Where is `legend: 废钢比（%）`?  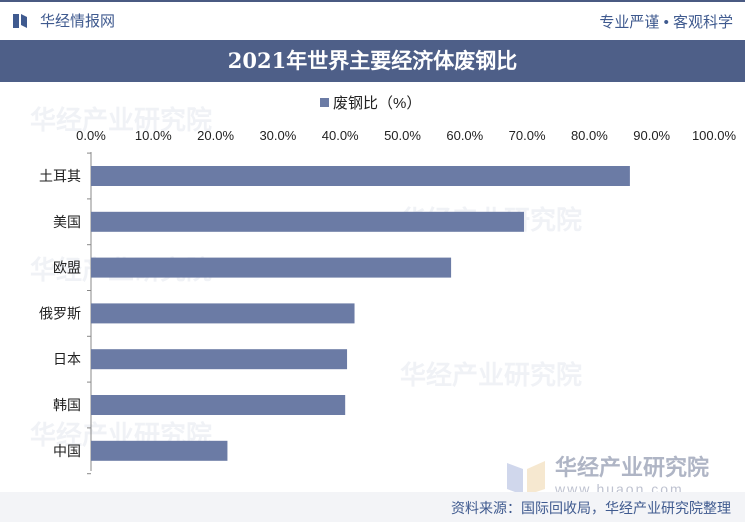 legend: 废钢比（%） is located at coordinates (370, 102).